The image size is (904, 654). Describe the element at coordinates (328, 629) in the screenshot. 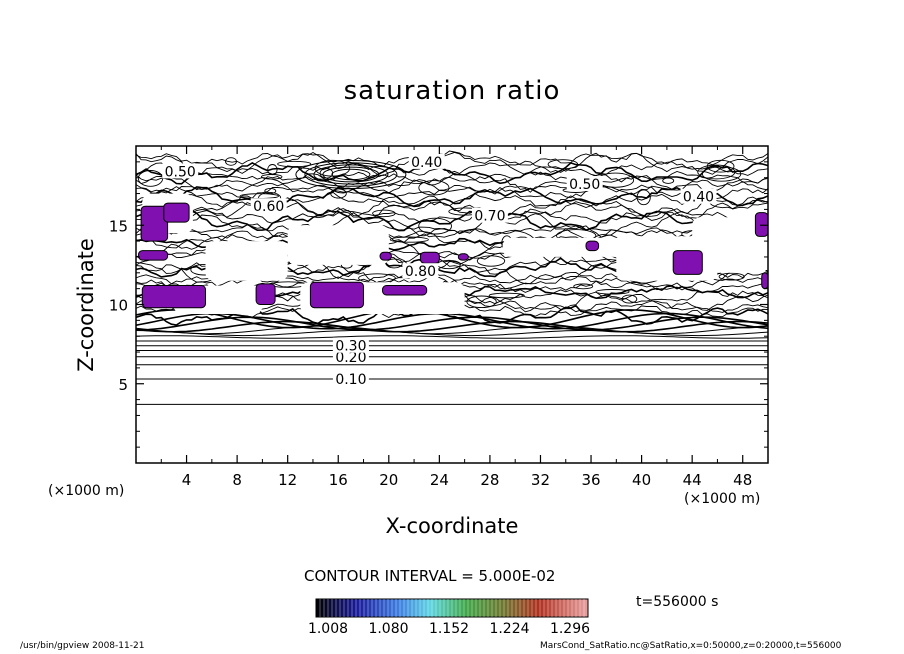

I see `colorbar-tick-label: 1.008` at that location.